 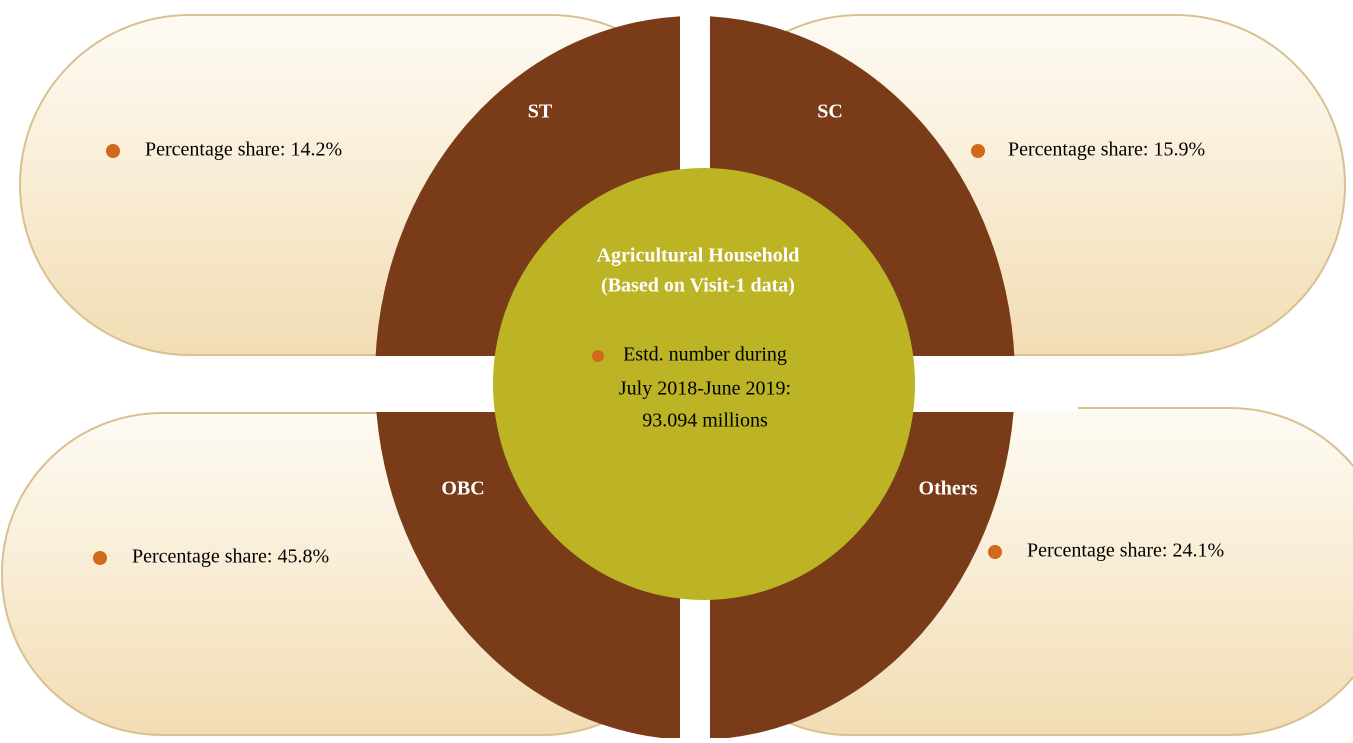 I want to click on center-text: July 2018-June 2019:, so click(x=705, y=389).